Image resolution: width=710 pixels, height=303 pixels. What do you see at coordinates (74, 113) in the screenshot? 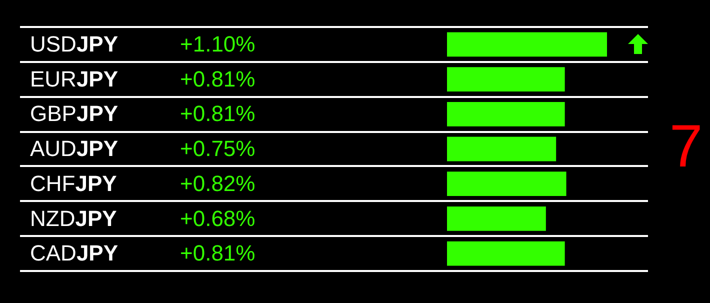
I see `y-tick-label: GBPJPY` at bounding box center [74, 113].